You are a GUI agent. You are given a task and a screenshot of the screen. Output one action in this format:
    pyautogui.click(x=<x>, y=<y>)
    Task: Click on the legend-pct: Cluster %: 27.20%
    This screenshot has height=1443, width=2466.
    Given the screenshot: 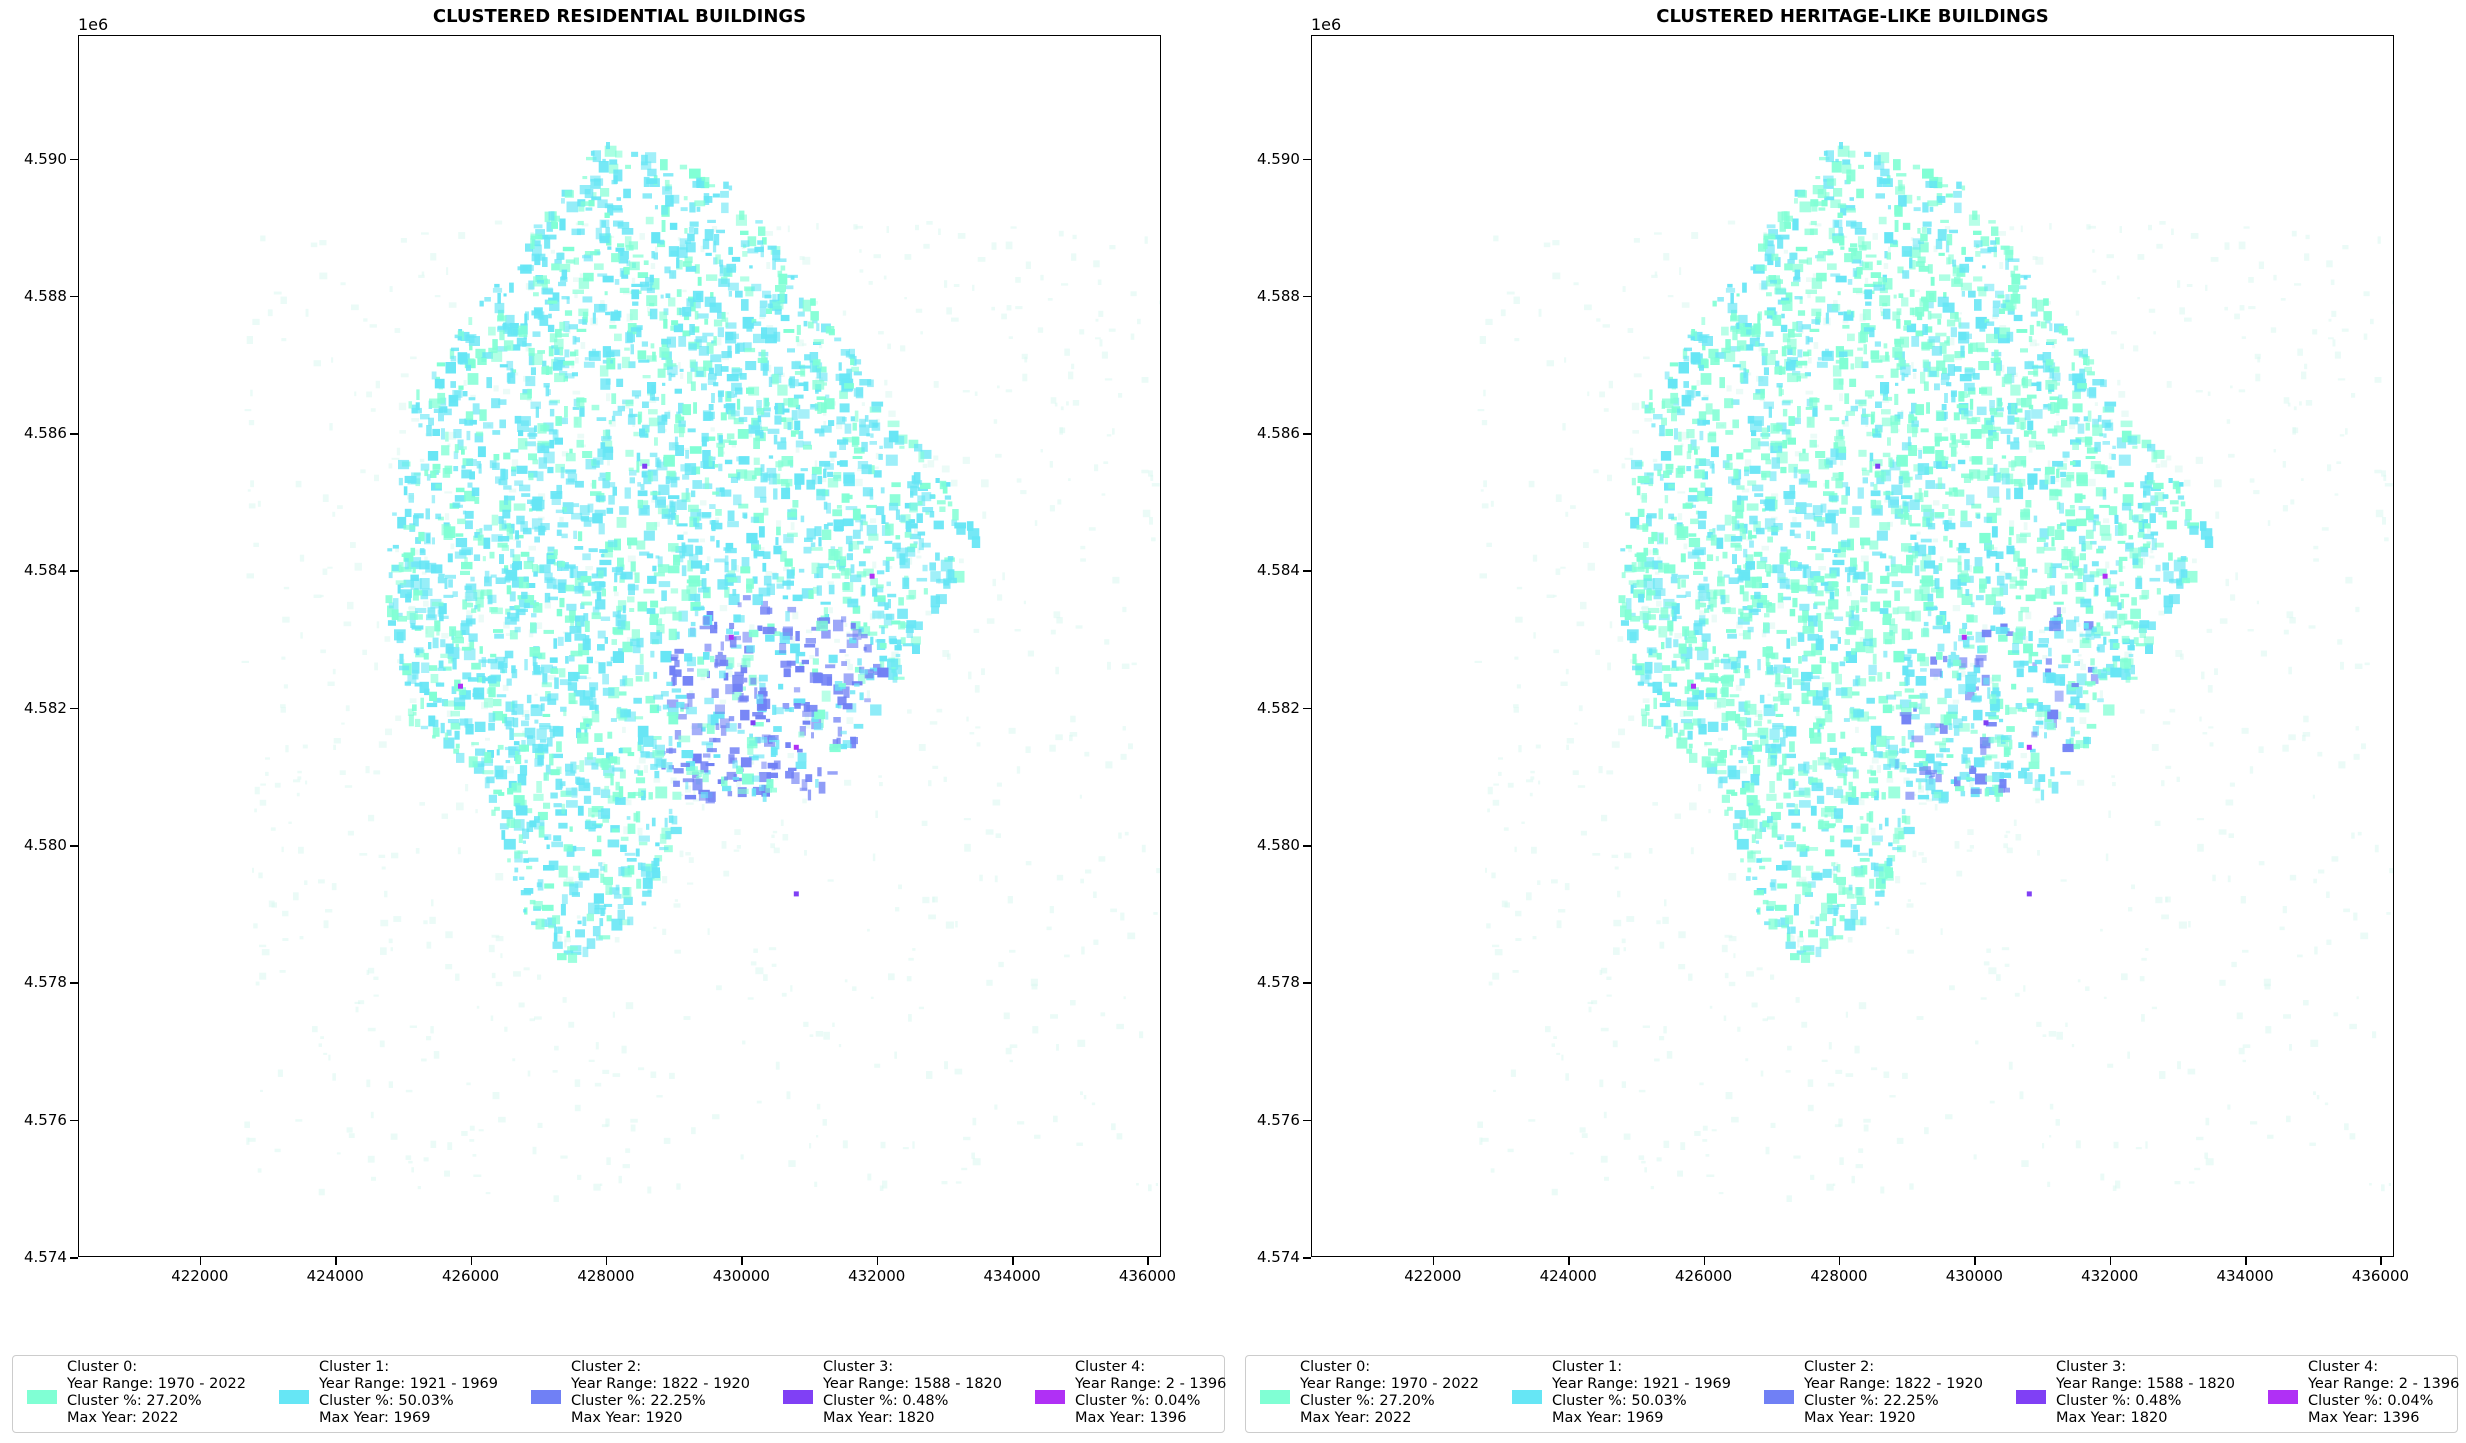 What is the action you would take?
    pyautogui.click(x=1367, y=1401)
    